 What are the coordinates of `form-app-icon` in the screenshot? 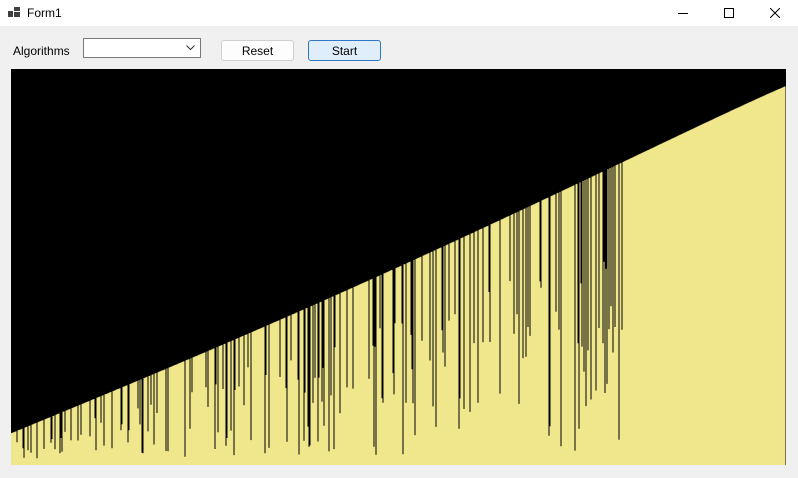 It's located at (14, 12).